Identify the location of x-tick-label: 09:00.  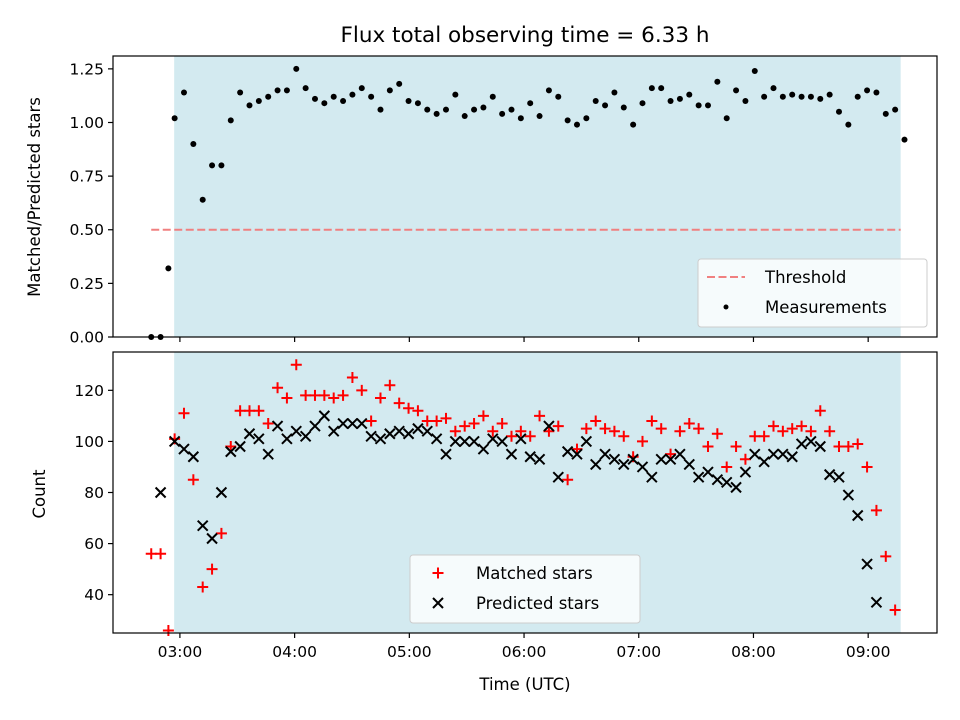
(868, 652).